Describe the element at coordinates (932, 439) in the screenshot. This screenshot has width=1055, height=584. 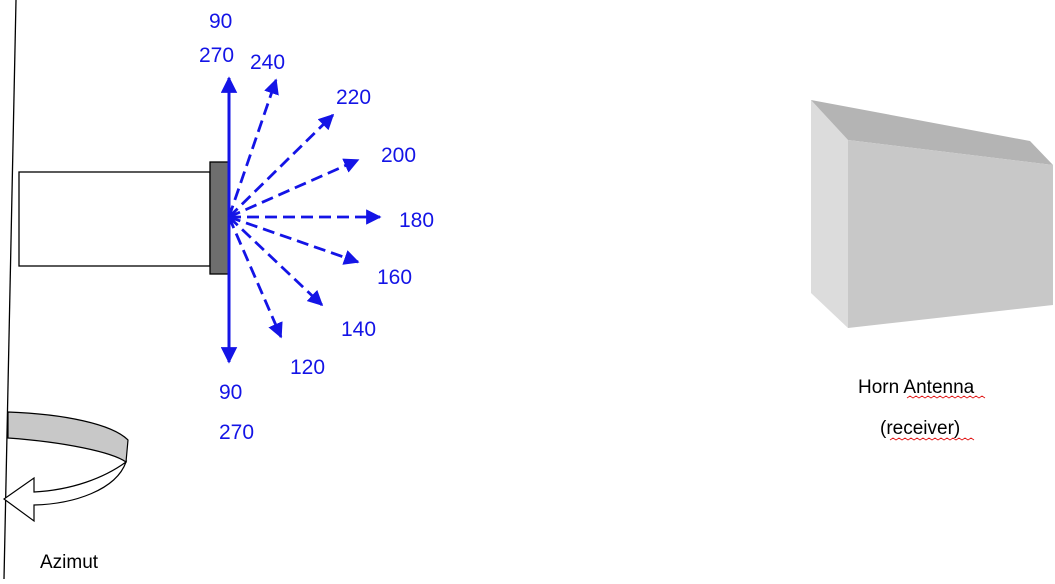
I see `spellcheck-underline-receiver` at that location.